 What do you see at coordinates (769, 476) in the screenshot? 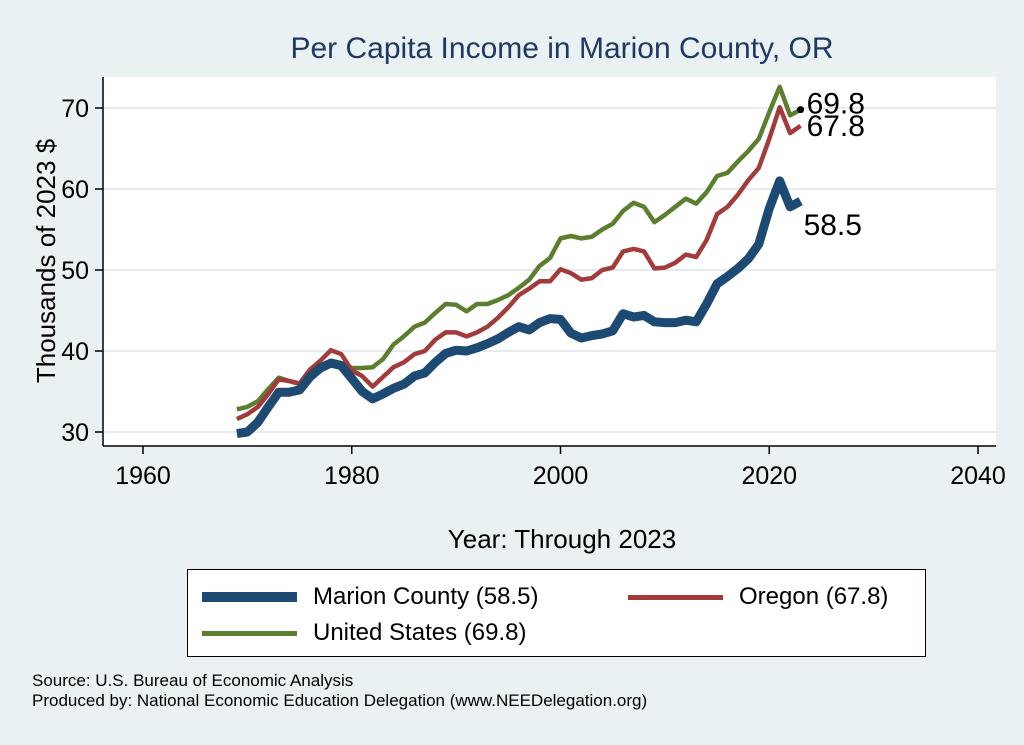
I see `x-tick-label-2020: 2020` at bounding box center [769, 476].